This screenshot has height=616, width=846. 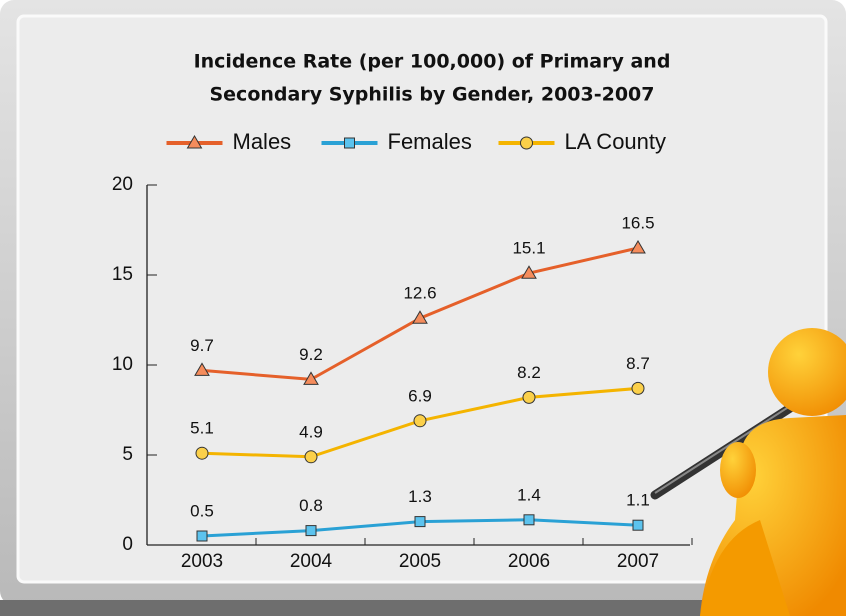 What do you see at coordinates (127, 454) in the screenshot?
I see `y-tick-label: 5` at bounding box center [127, 454].